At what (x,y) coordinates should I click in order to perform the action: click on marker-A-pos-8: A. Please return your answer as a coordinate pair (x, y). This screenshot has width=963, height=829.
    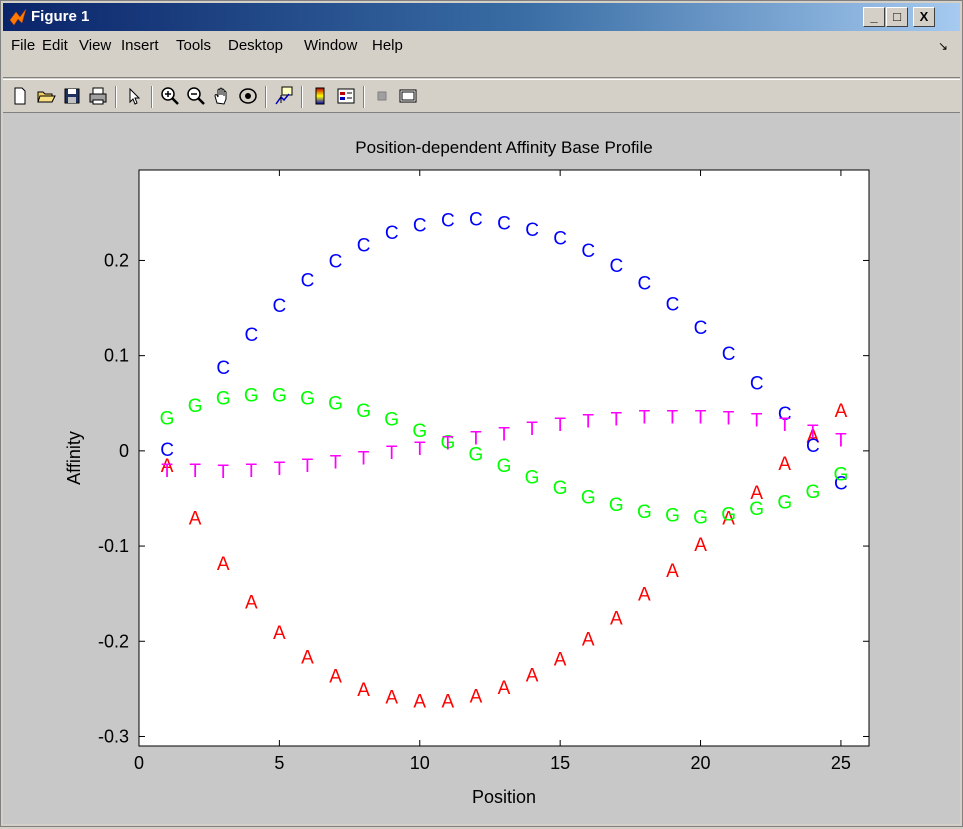
    Looking at the image, I should click on (363, 690).